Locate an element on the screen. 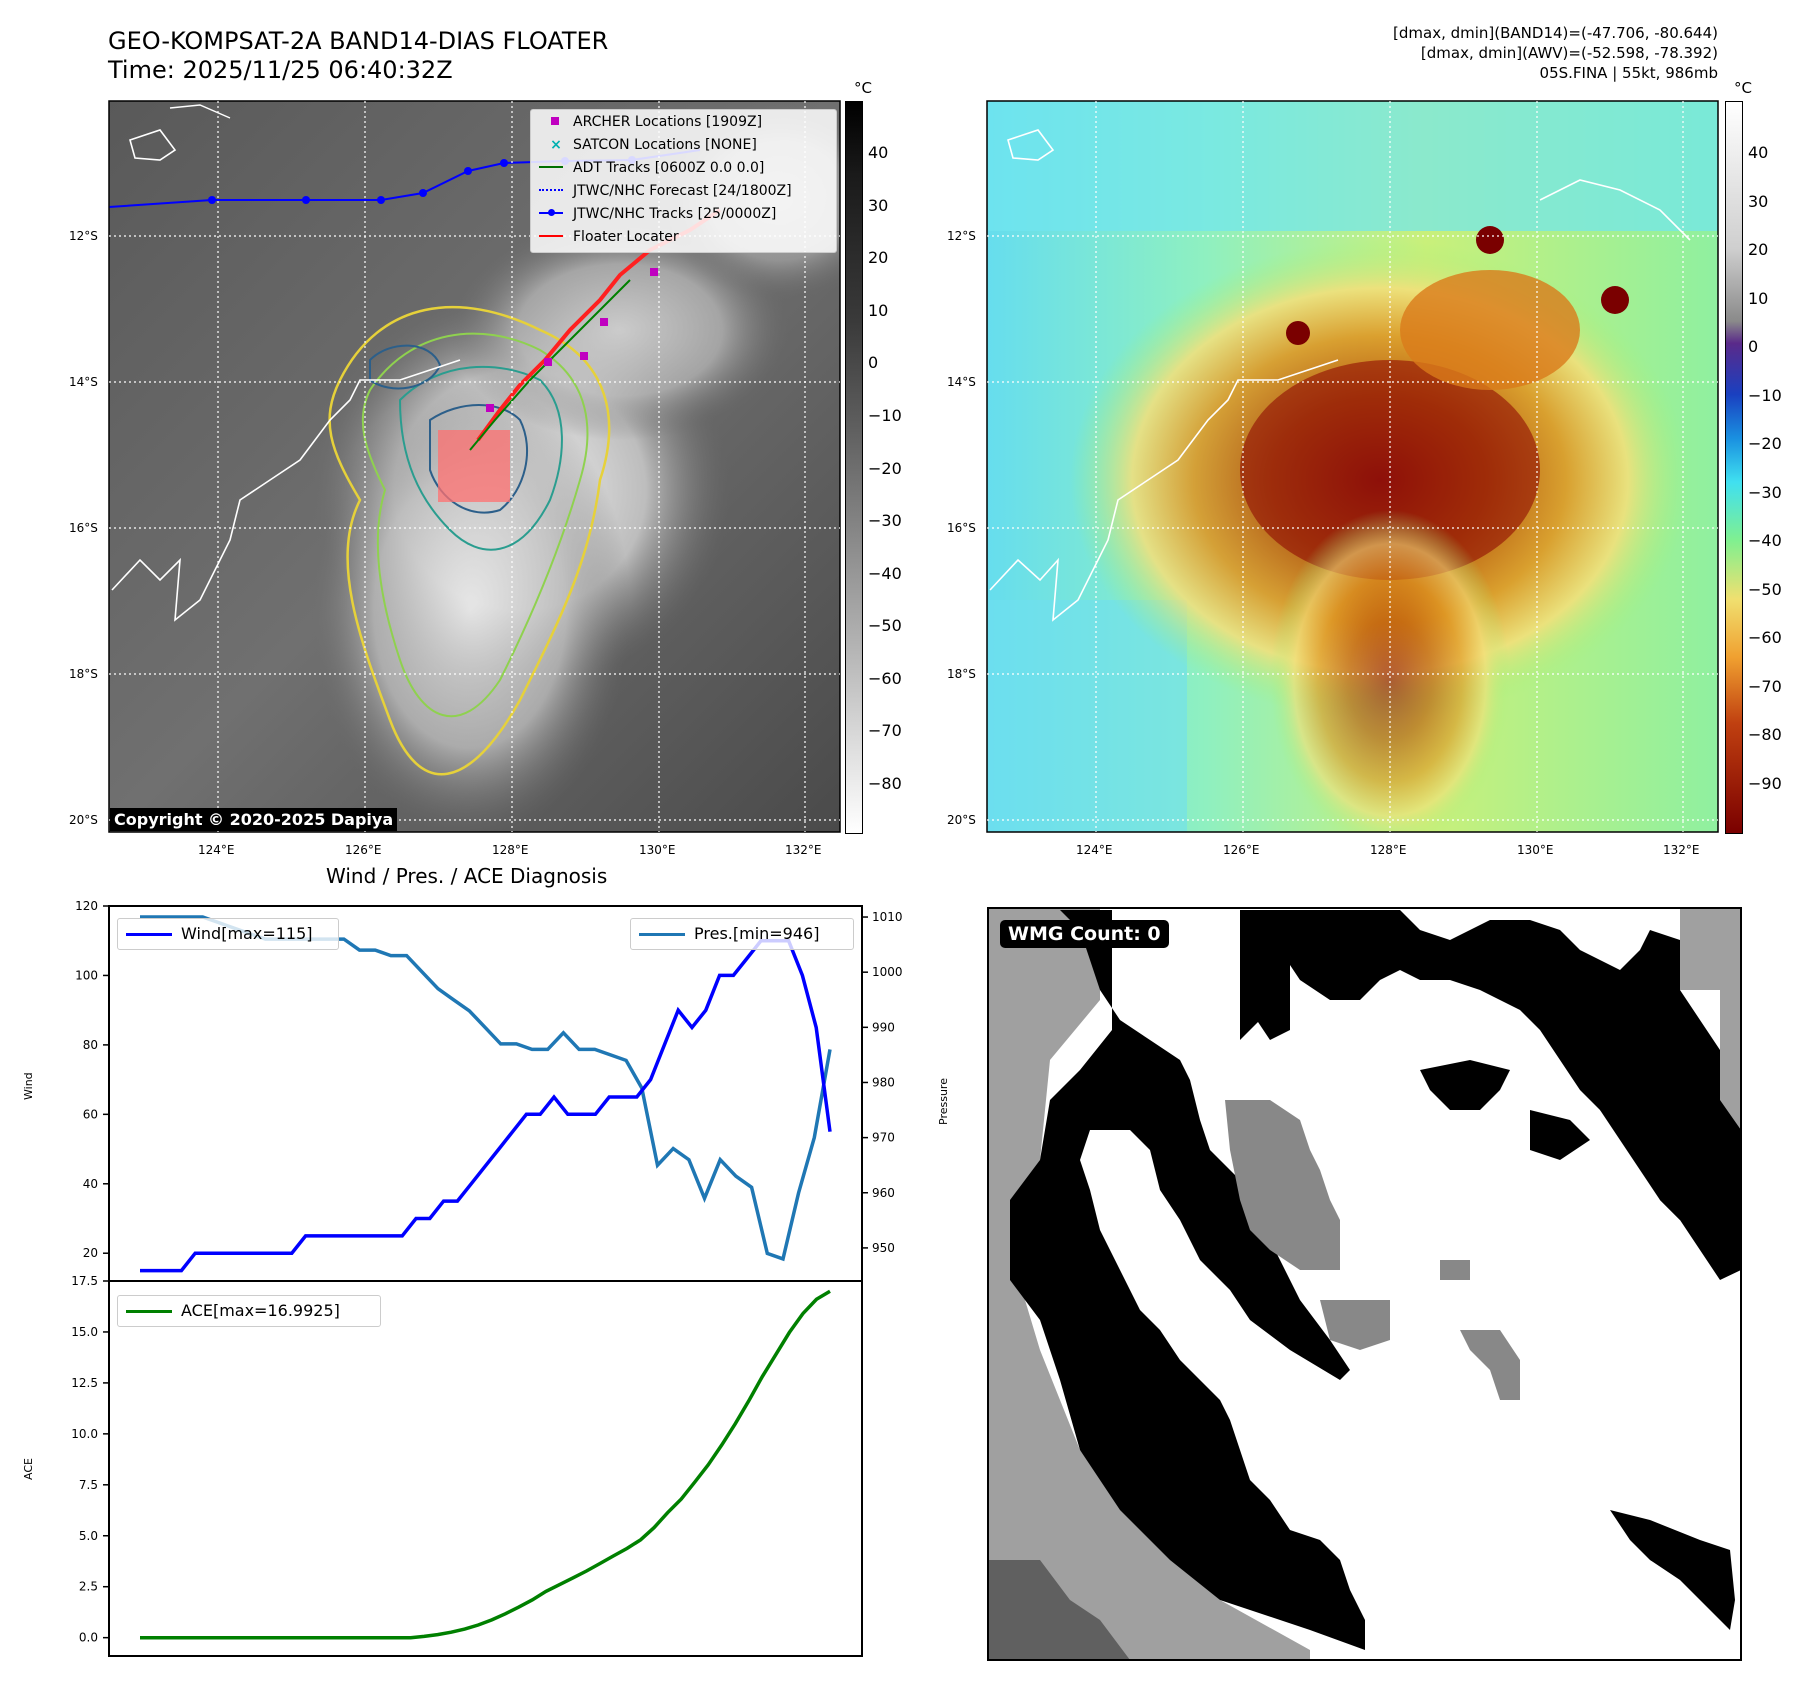 Image resolution: width=1801 pixels, height=1690 pixels. lat-label-14s: 14°S is located at coordinates (83, 382).